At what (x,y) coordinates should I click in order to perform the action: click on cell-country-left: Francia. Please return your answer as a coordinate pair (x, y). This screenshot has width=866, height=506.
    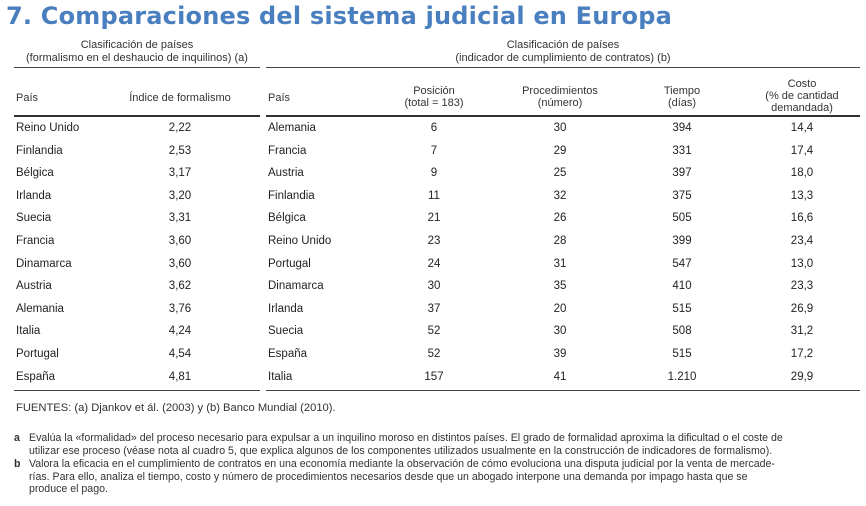
    Looking at the image, I should click on (35, 241).